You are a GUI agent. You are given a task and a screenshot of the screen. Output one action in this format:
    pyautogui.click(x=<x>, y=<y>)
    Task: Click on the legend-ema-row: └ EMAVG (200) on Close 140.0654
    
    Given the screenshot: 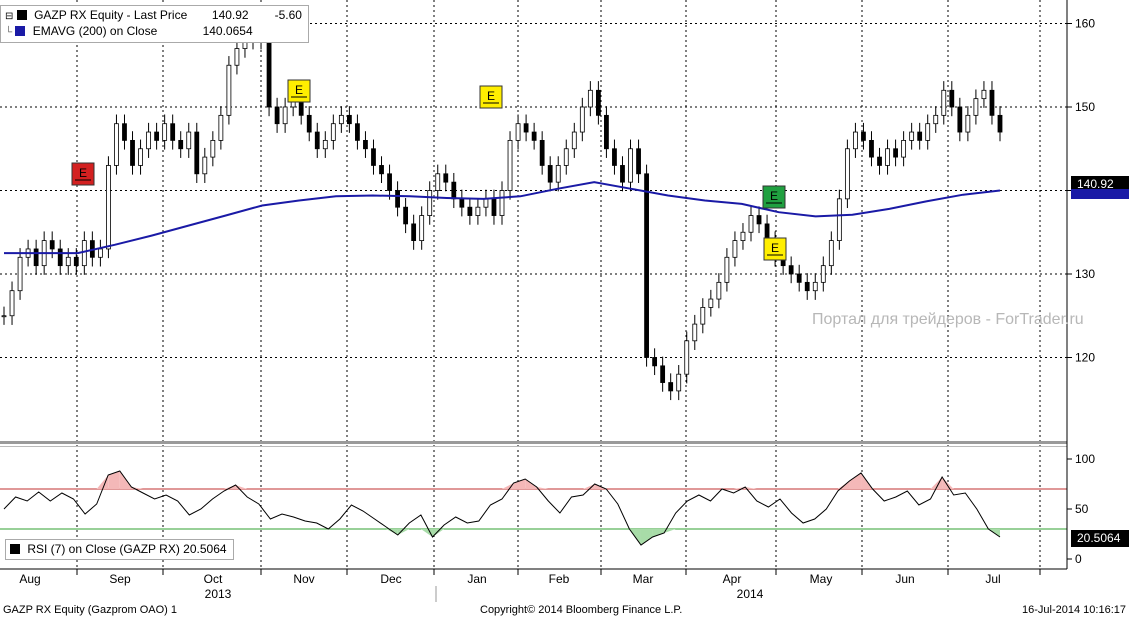 What is the action you would take?
    pyautogui.click(x=153, y=32)
    